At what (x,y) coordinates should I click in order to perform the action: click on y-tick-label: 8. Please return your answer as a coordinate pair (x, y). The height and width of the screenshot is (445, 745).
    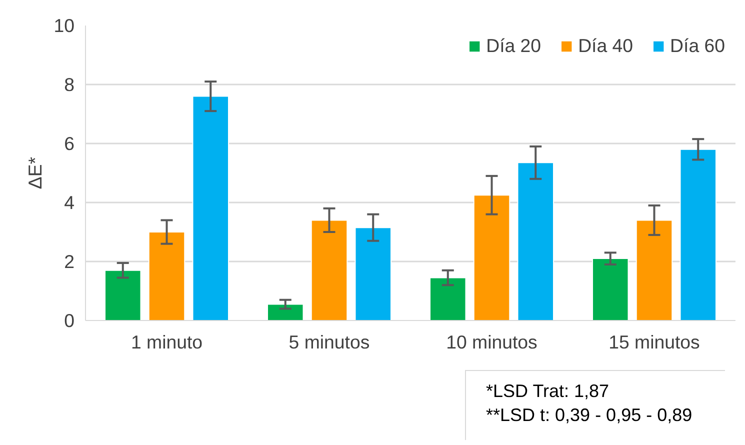
    Looking at the image, I should click on (69, 84).